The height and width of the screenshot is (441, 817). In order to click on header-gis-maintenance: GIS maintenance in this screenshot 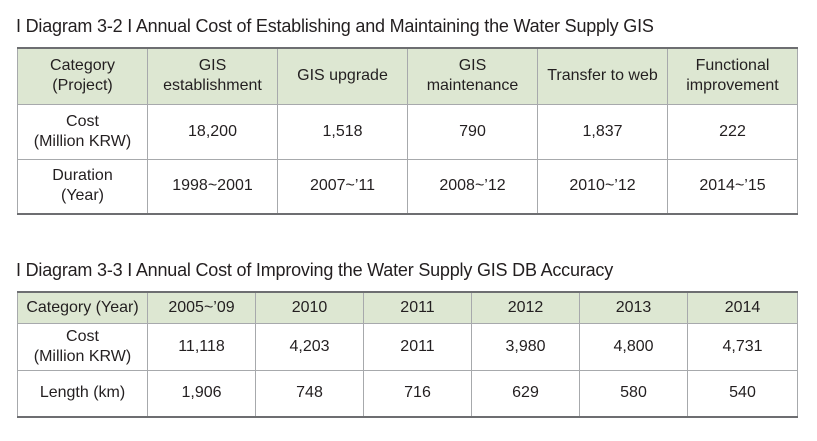, I will do `click(472, 76)`.